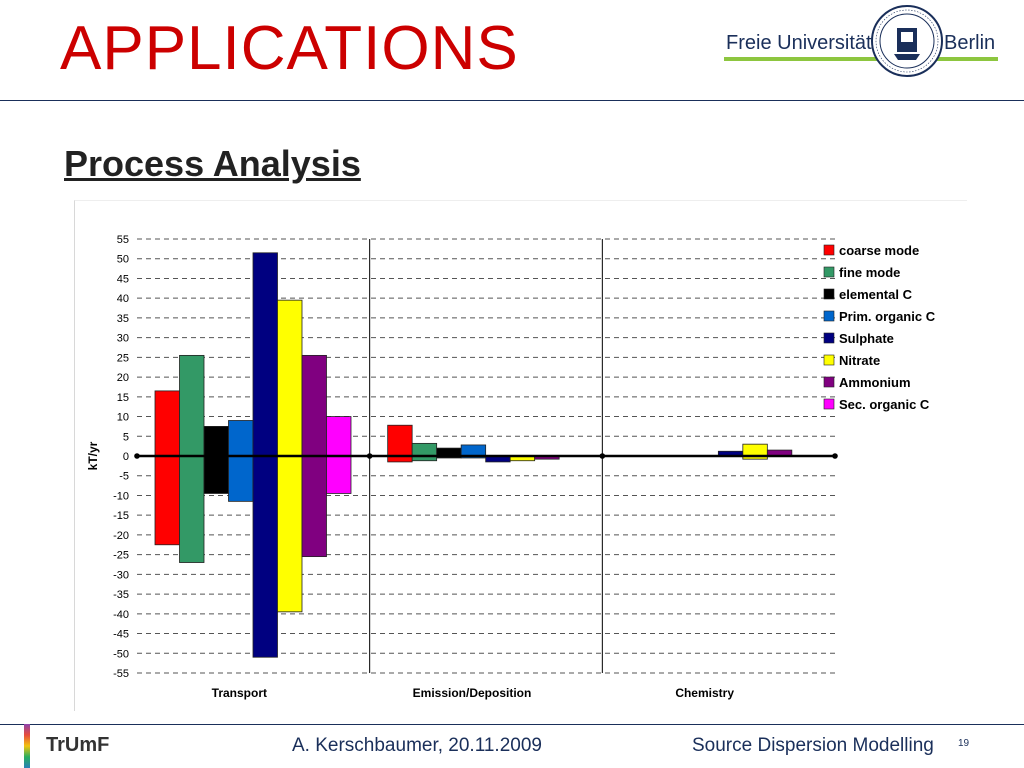 Image resolution: width=1024 pixels, height=768 pixels. Describe the element at coordinates (212, 163) in the screenshot. I see `section-title: Process Analysis` at that location.